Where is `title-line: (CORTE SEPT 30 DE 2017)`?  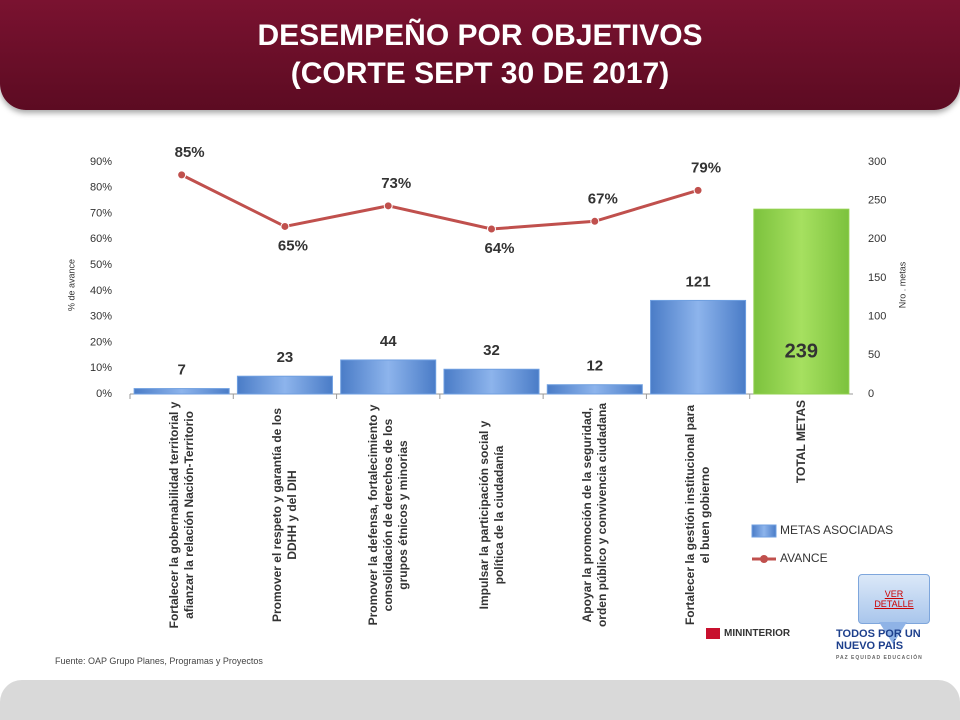
title-line: (CORTE SEPT 30 DE 2017) is located at coordinates (480, 73).